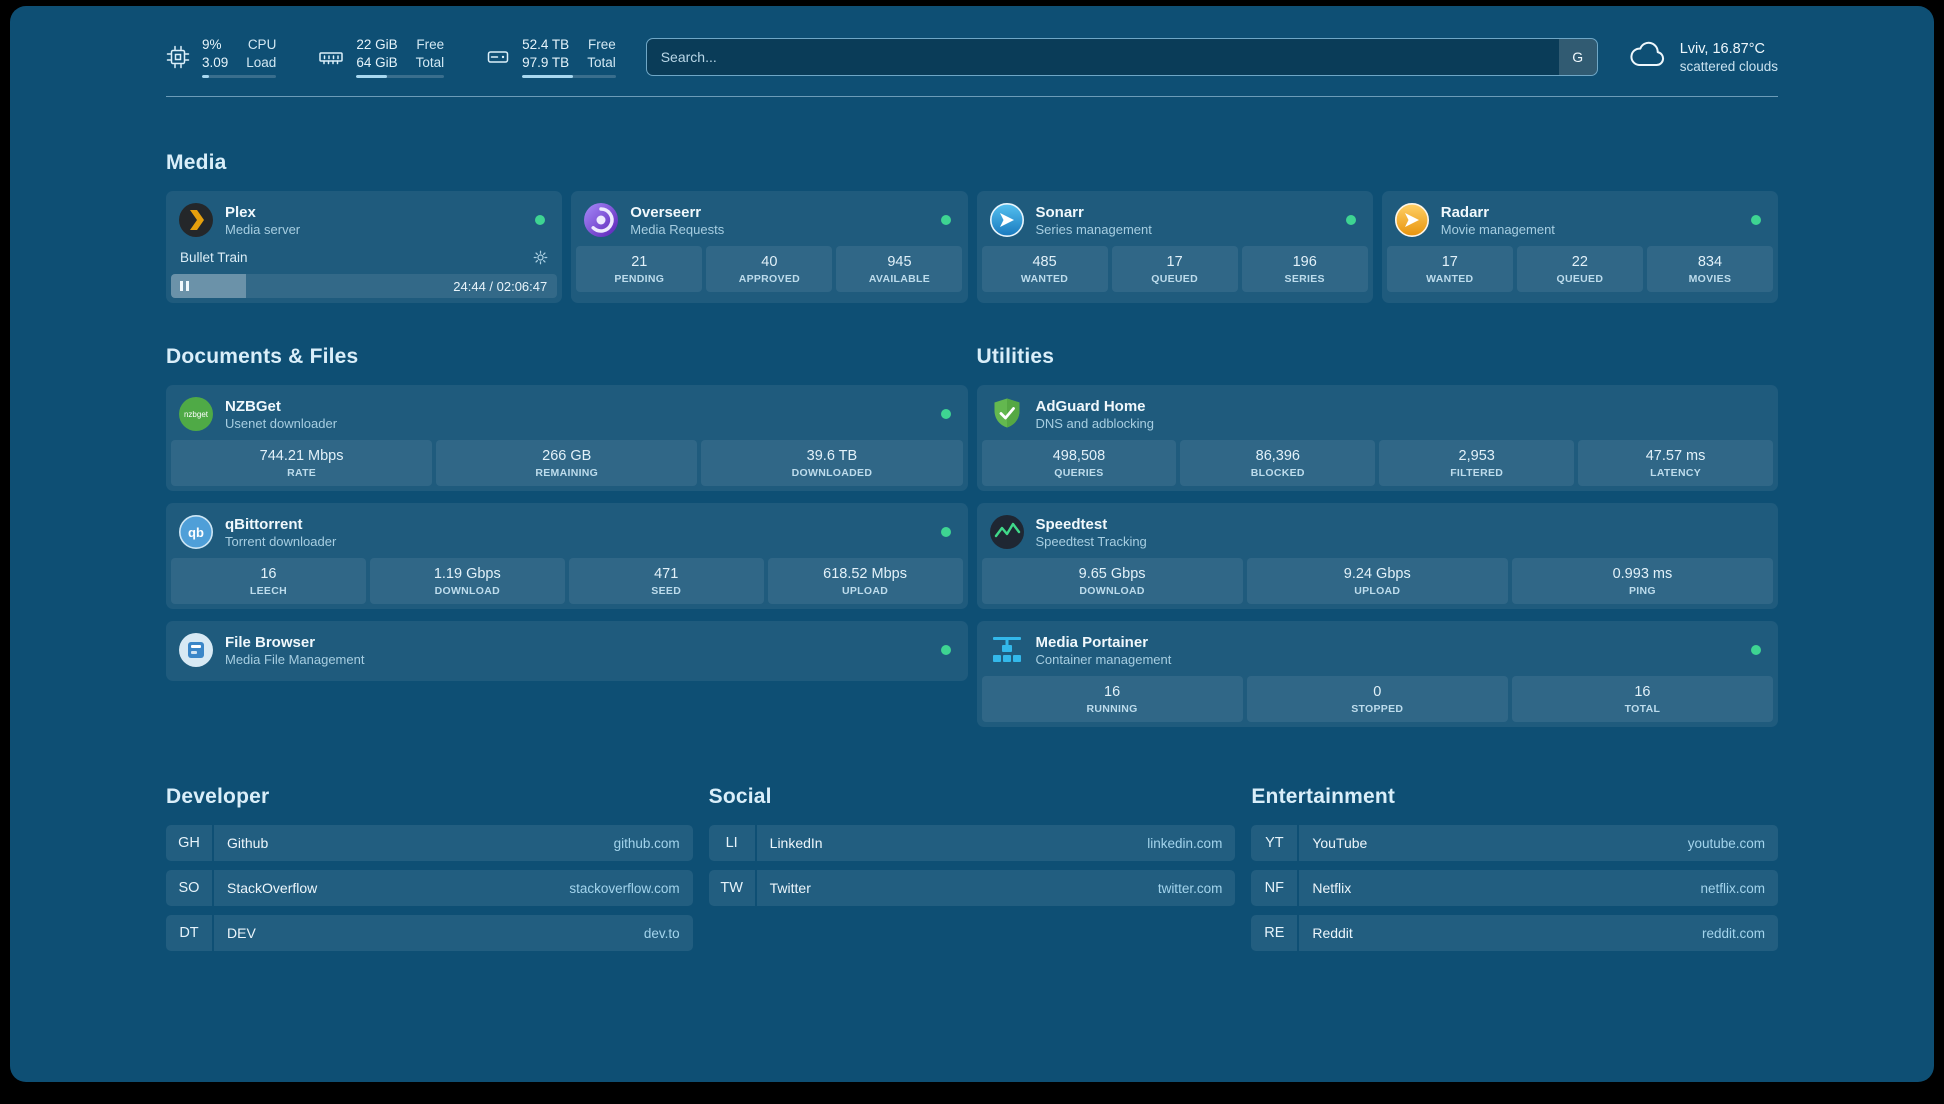  I want to click on stat-label: UPLOAD, so click(865, 591).